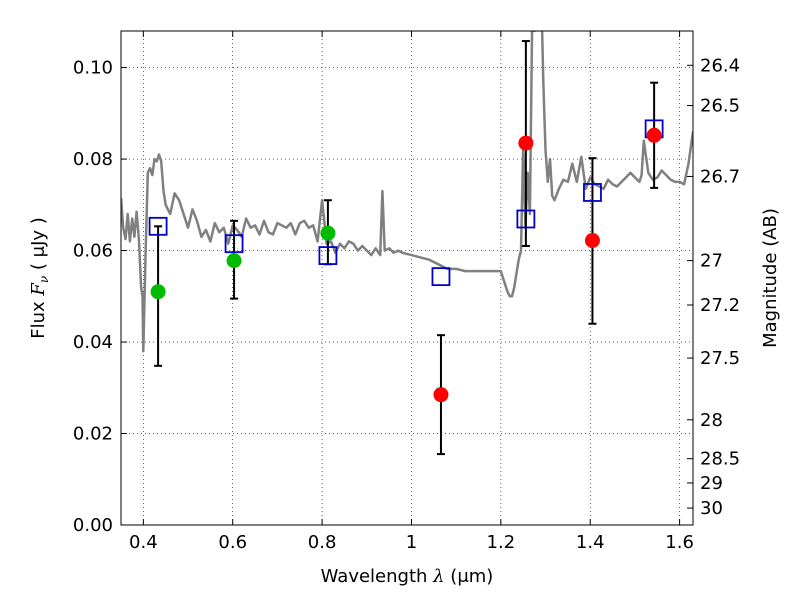  I want to click on x-tick-label: 1.6, so click(679, 542).